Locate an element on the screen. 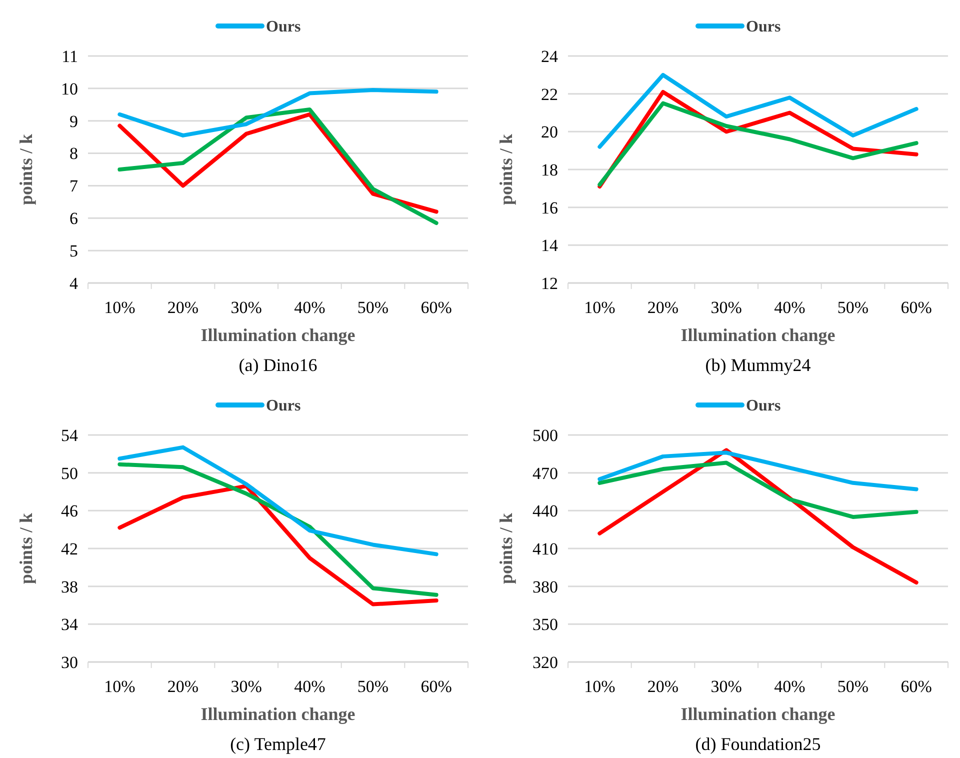 Image resolution: width=960 pixels, height=758 pixels. y-tick-label: 24 is located at coordinates (549, 56).